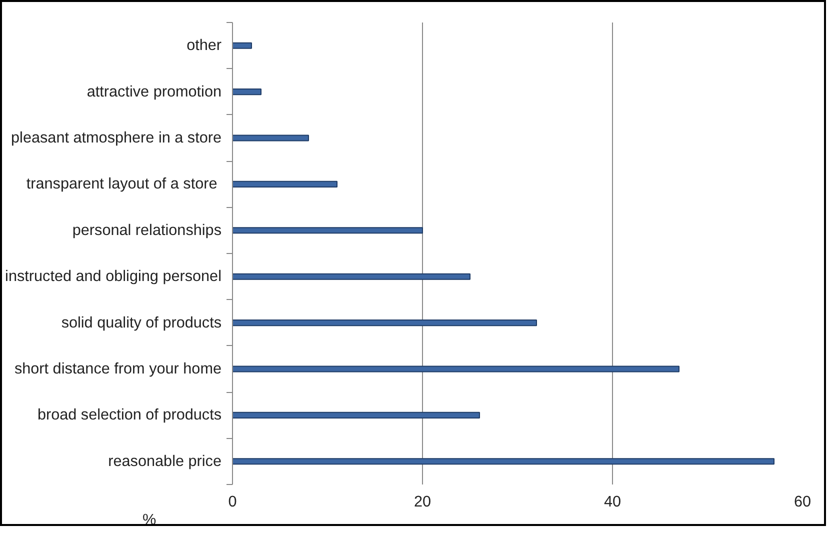  What do you see at coordinates (122, 184) in the screenshot?
I see `y-tick-label: transparent layout of a store` at bounding box center [122, 184].